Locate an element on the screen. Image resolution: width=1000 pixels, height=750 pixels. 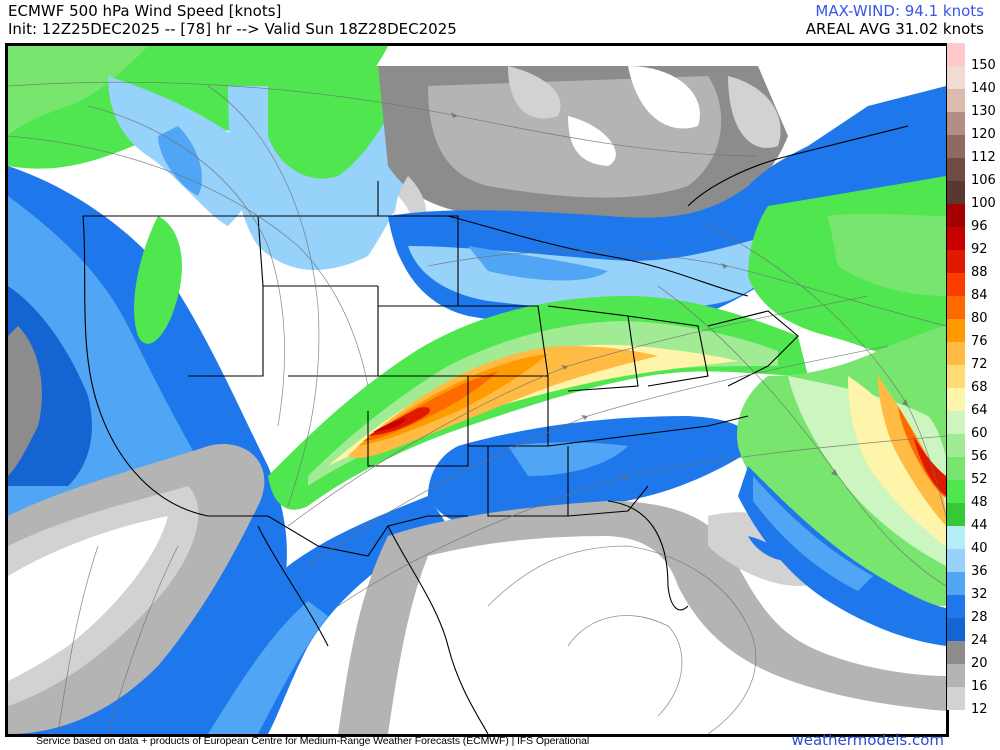
max-wind-stat: MAX-WIND: 94.1 knots is located at coordinates (899, 11).